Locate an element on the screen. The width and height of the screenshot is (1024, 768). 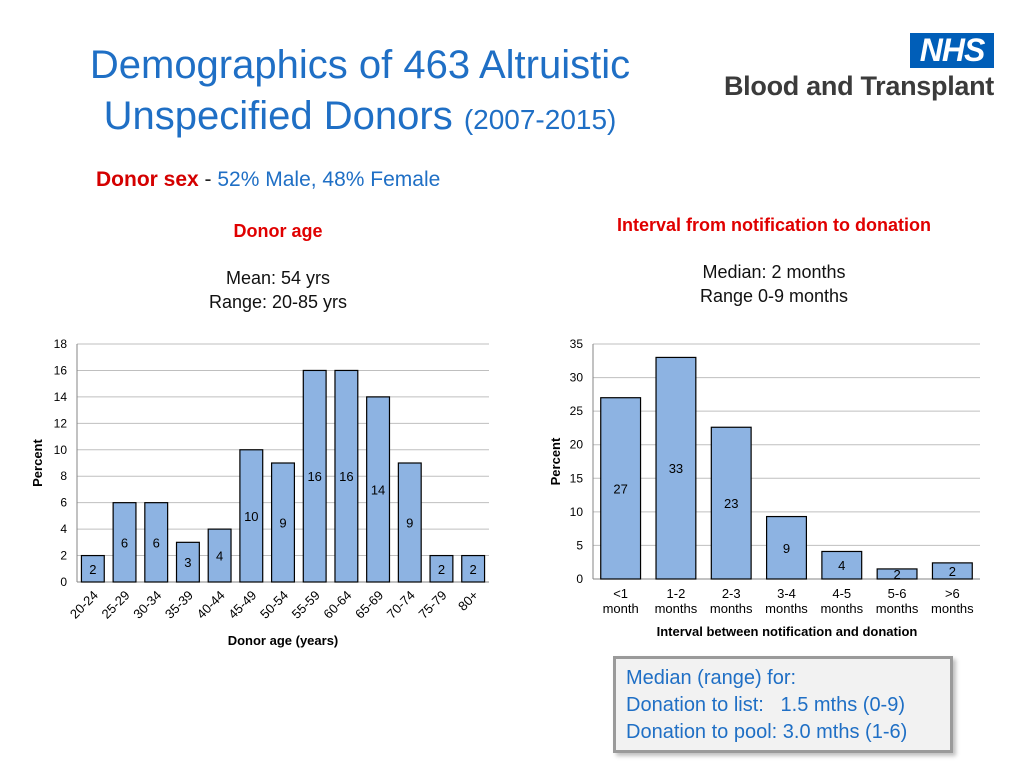
x-tick-label: 80+ is located at coordinates (468, 601).